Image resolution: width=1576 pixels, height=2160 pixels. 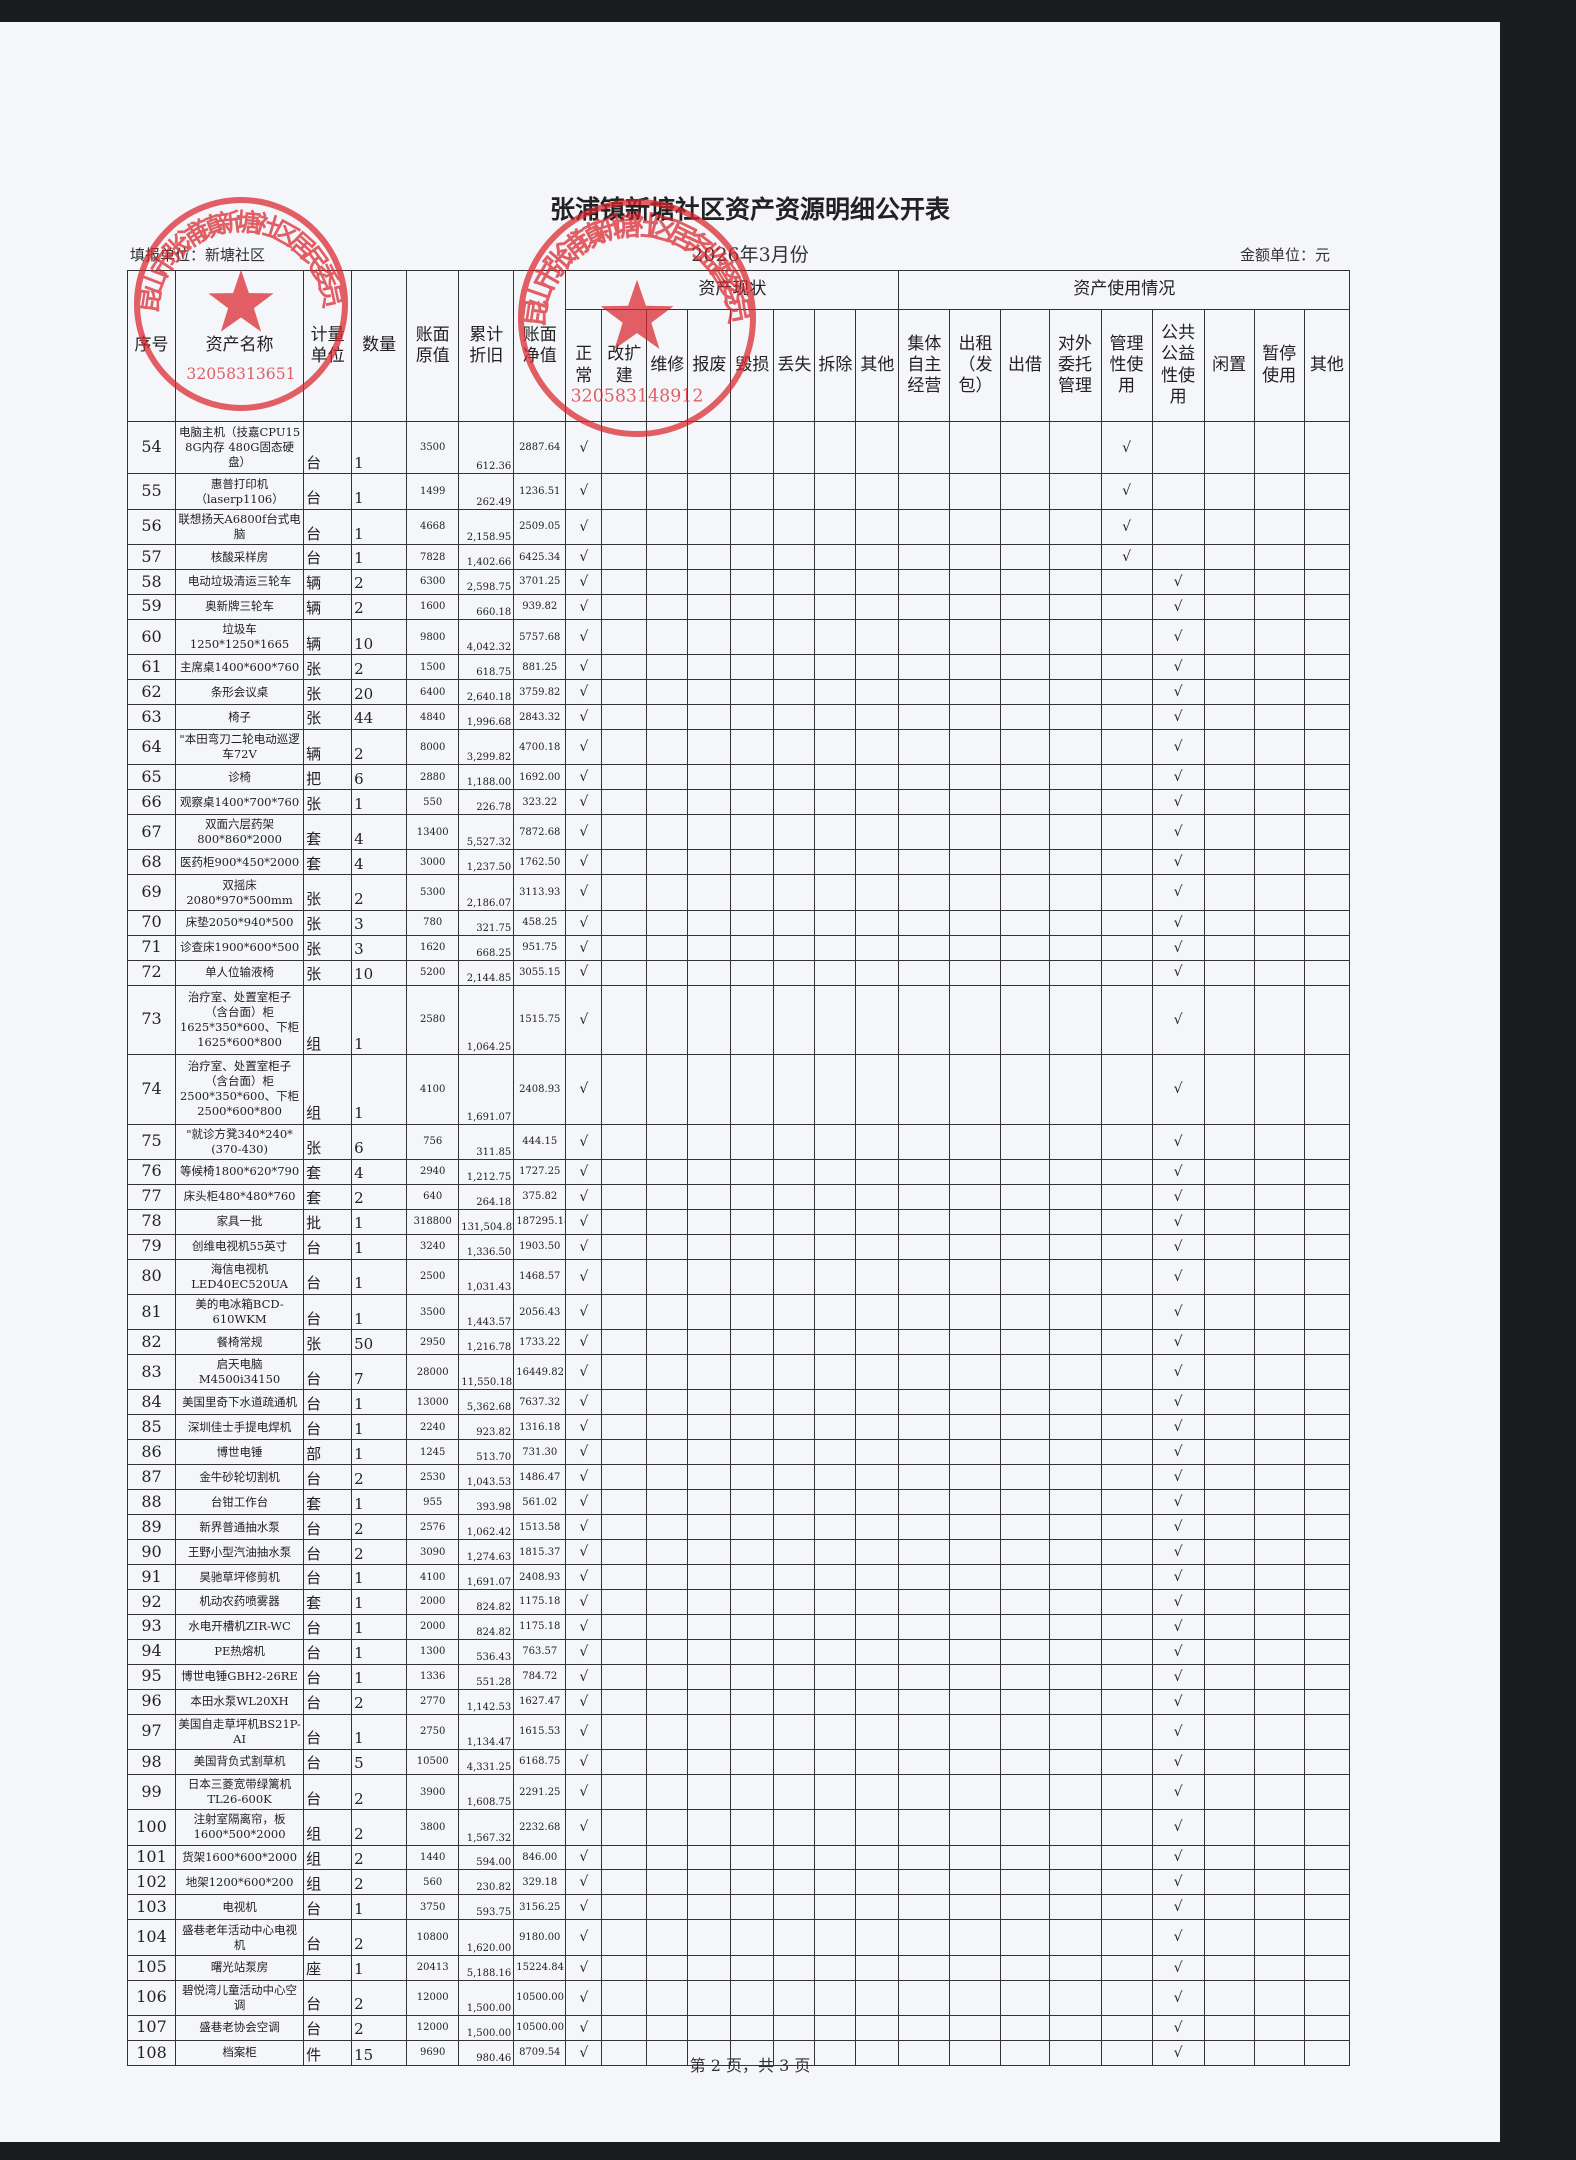 I want to click on cell-unit: 张, so click(x=328, y=667).